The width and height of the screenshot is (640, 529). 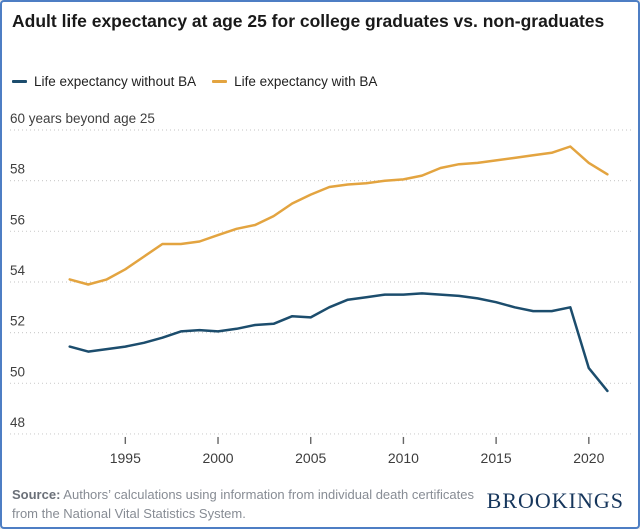 I want to click on source-label: Source:, so click(x=36, y=494).